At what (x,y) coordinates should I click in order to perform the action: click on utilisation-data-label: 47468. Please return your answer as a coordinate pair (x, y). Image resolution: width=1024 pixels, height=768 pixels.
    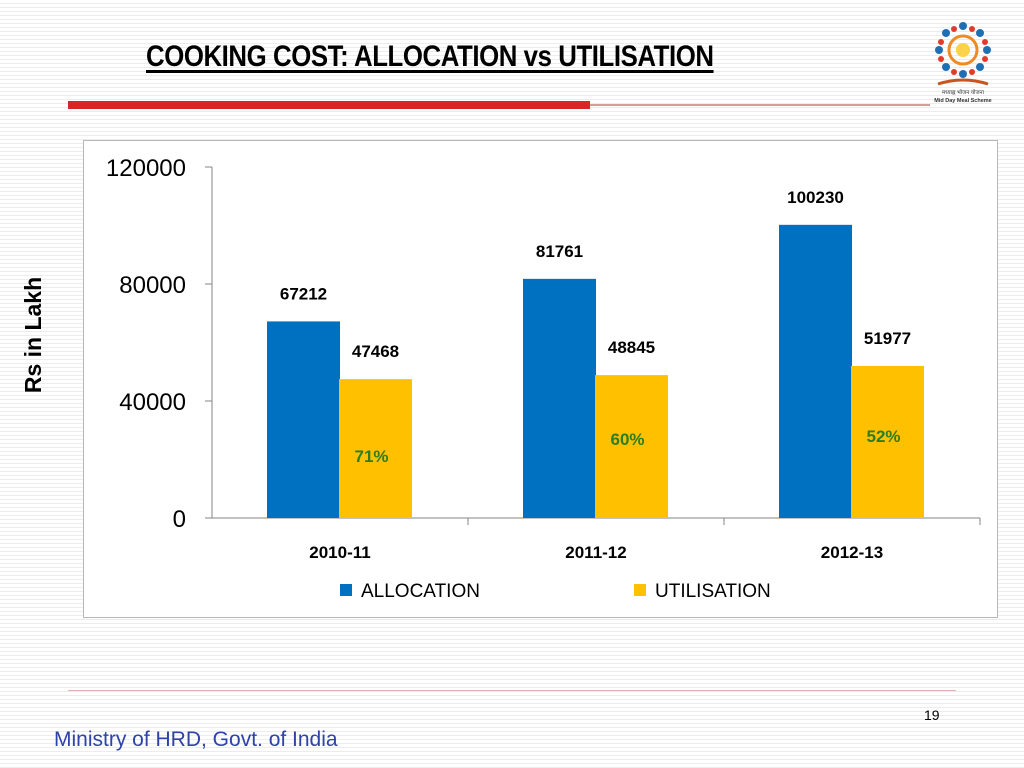
    Looking at the image, I should click on (375, 351).